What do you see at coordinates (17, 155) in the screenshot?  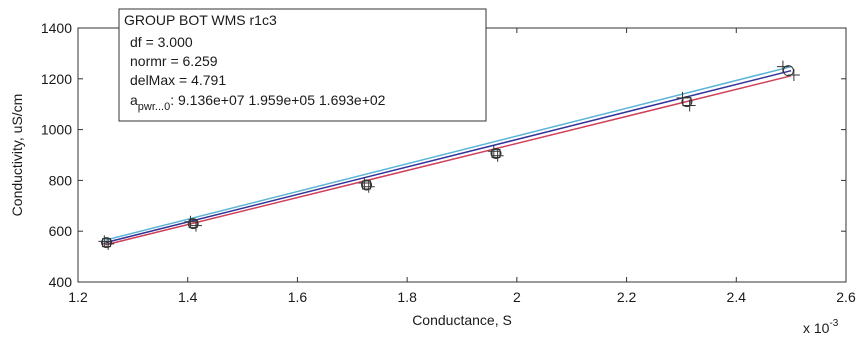 I see `y-axis-label: Conductivity, uS/cm` at bounding box center [17, 155].